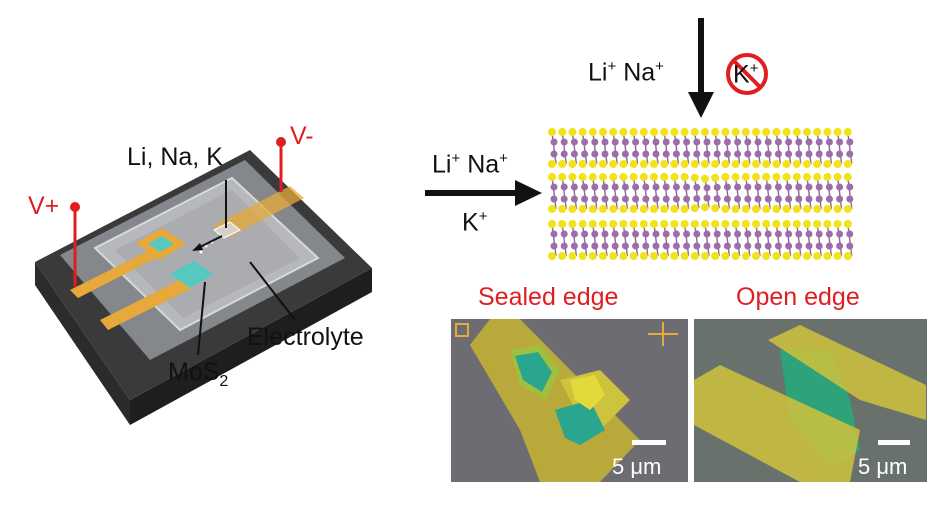 Image resolution: width=945 pixels, height=509 pixels. I want to click on ion-arrowhead, so click(197, 247).